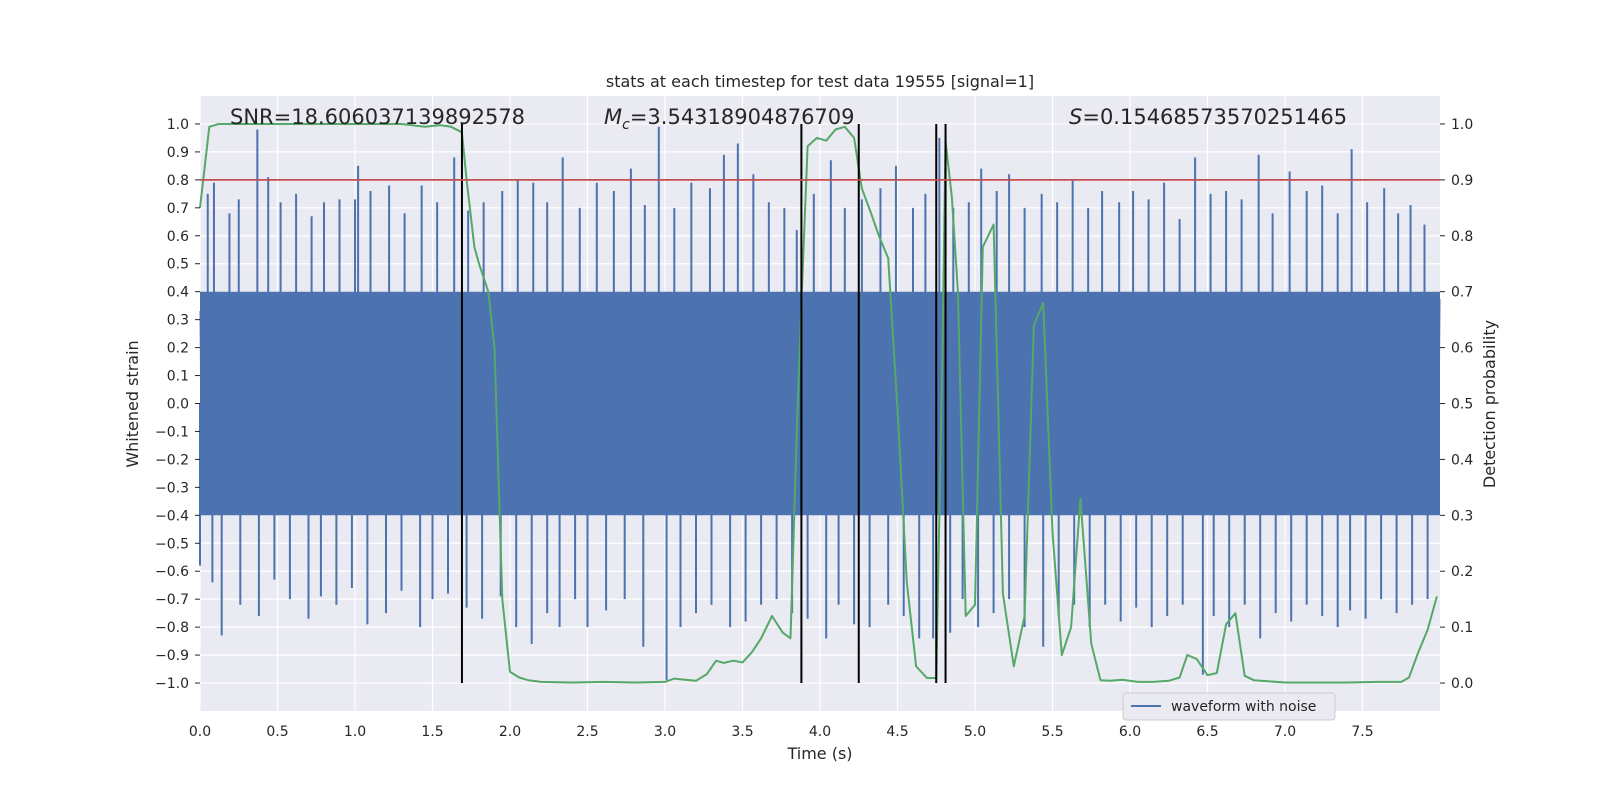 The width and height of the screenshot is (1600, 804). Describe the element at coordinates (1462, 181) in the screenshot. I see `y-right-tick-label: 0.9` at that location.